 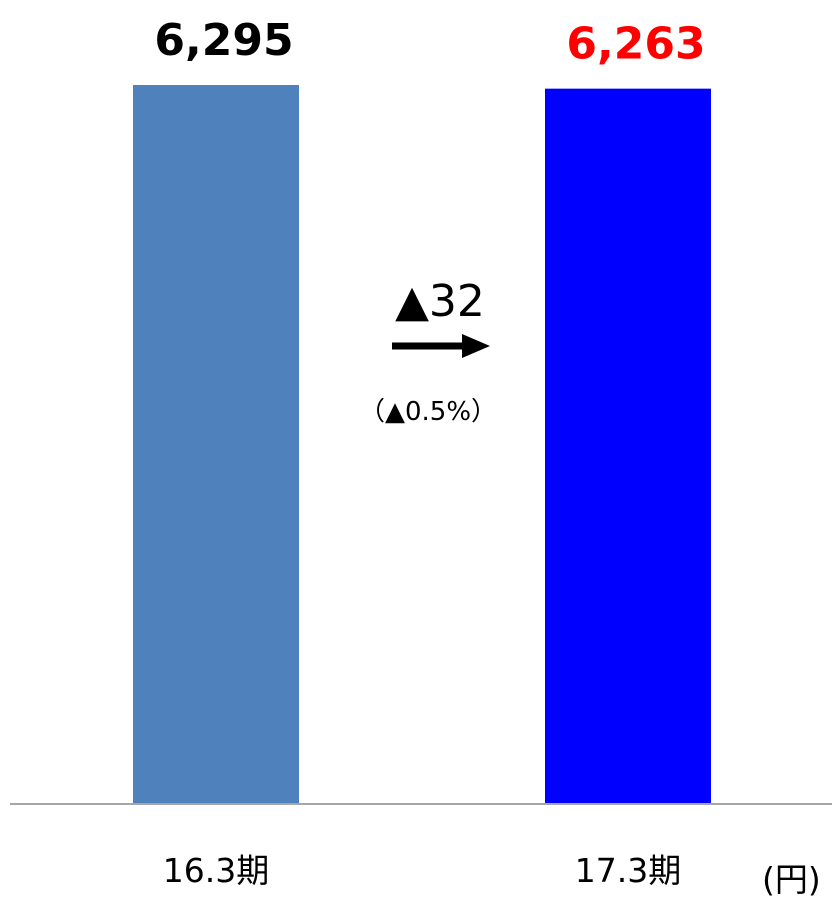 What do you see at coordinates (440, 301) in the screenshot?
I see `change-value-label: ▲32` at bounding box center [440, 301].